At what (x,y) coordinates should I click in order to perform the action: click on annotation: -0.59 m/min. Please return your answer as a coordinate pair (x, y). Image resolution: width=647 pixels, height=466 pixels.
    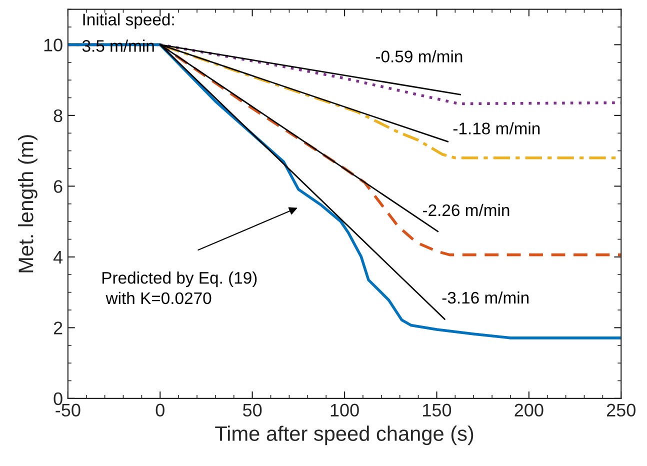
    Looking at the image, I should click on (419, 56).